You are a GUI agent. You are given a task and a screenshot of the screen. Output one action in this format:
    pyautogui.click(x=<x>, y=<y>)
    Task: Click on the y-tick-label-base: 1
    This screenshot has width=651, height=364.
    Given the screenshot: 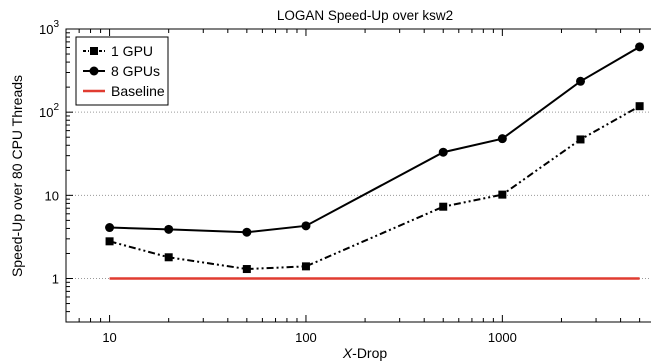 What is the action you would take?
    pyautogui.click(x=55, y=279)
    